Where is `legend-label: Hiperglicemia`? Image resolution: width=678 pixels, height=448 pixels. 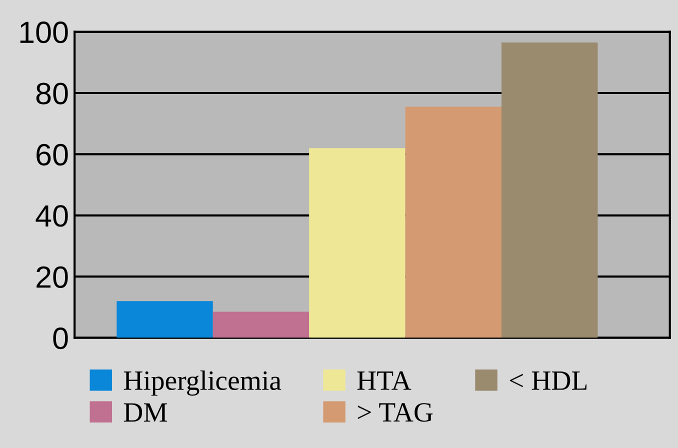
legend-label: Hiperglicemia is located at coordinates (203, 383).